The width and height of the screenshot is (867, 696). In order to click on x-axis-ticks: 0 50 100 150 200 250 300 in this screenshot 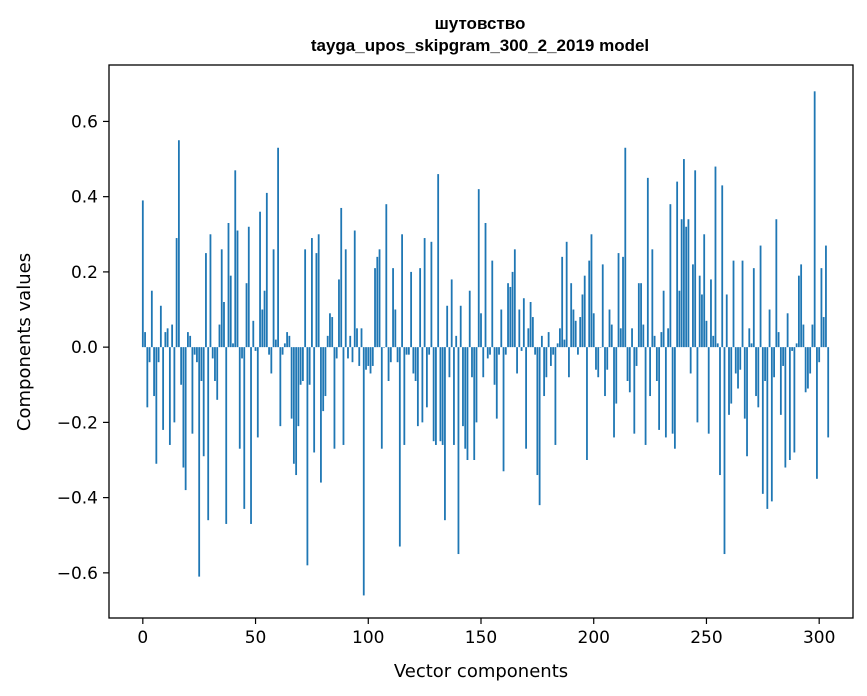, I will do `click(486, 633)`.